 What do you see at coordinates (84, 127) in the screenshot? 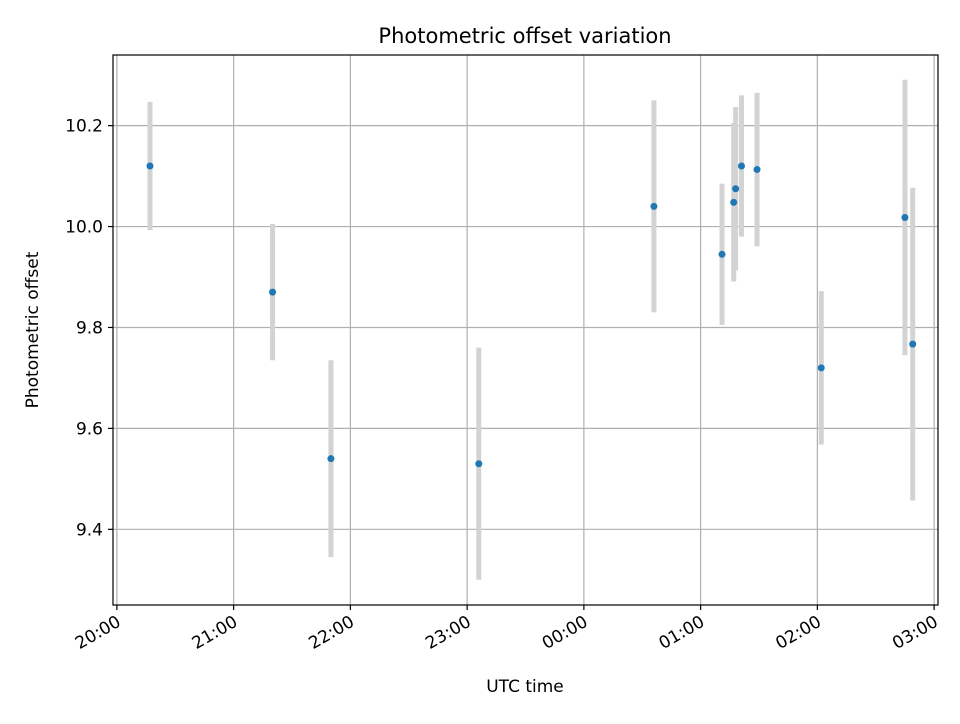
I see `y-tick-label: 10.2` at bounding box center [84, 127].